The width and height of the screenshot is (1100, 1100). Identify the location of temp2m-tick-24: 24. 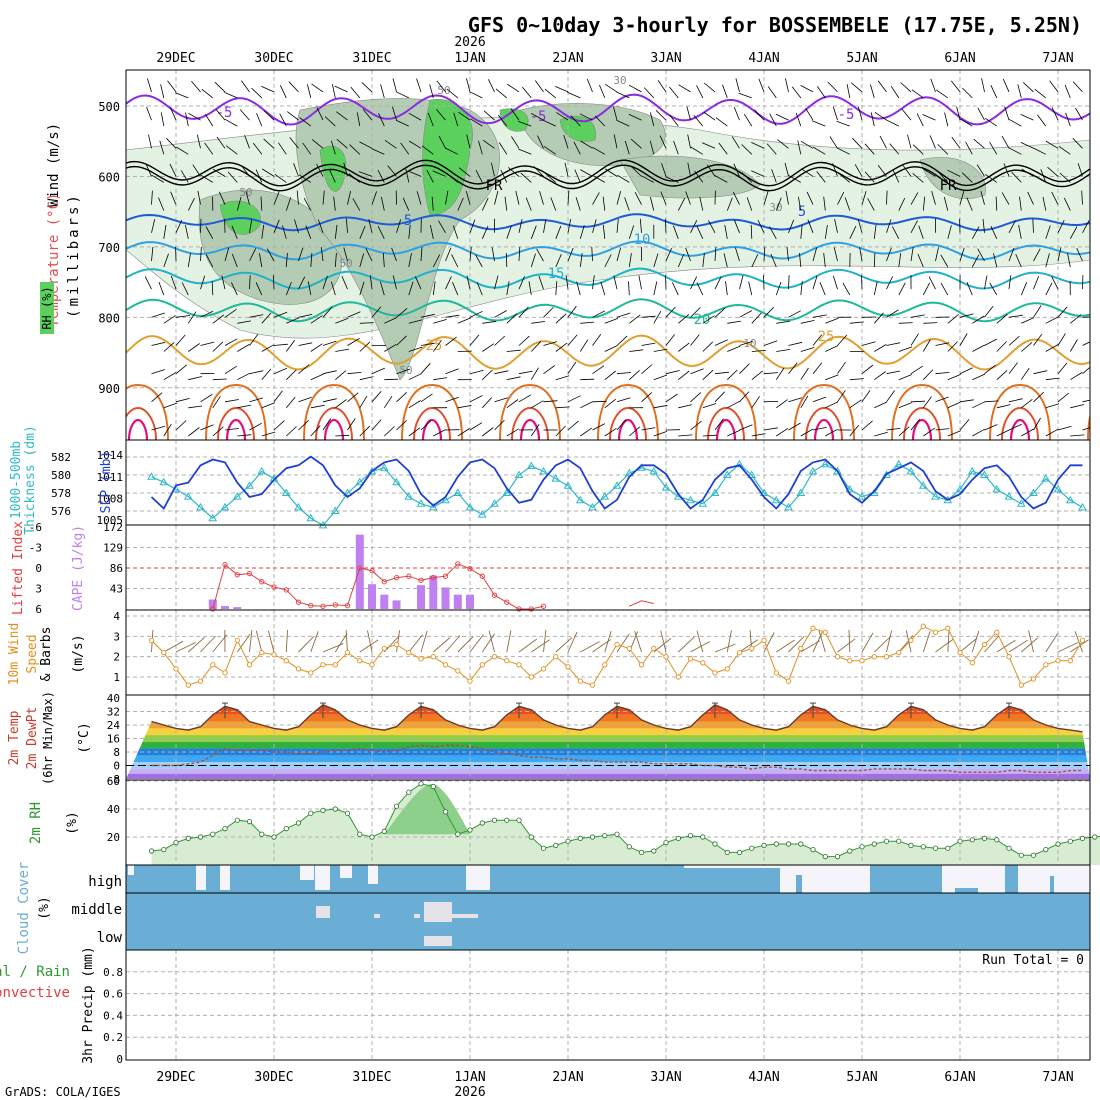
(114, 725).